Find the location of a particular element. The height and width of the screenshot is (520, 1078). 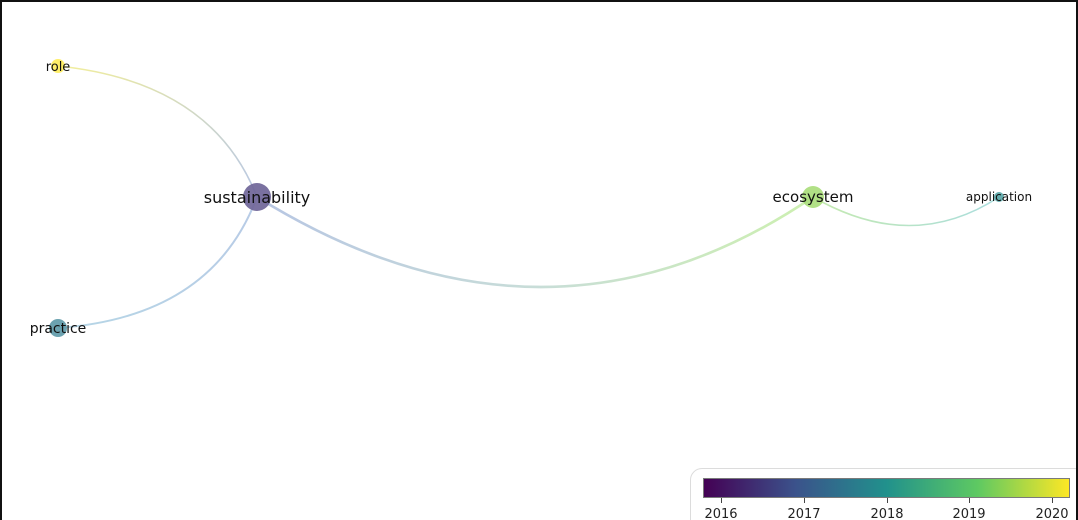

node-application is located at coordinates (999, 197).